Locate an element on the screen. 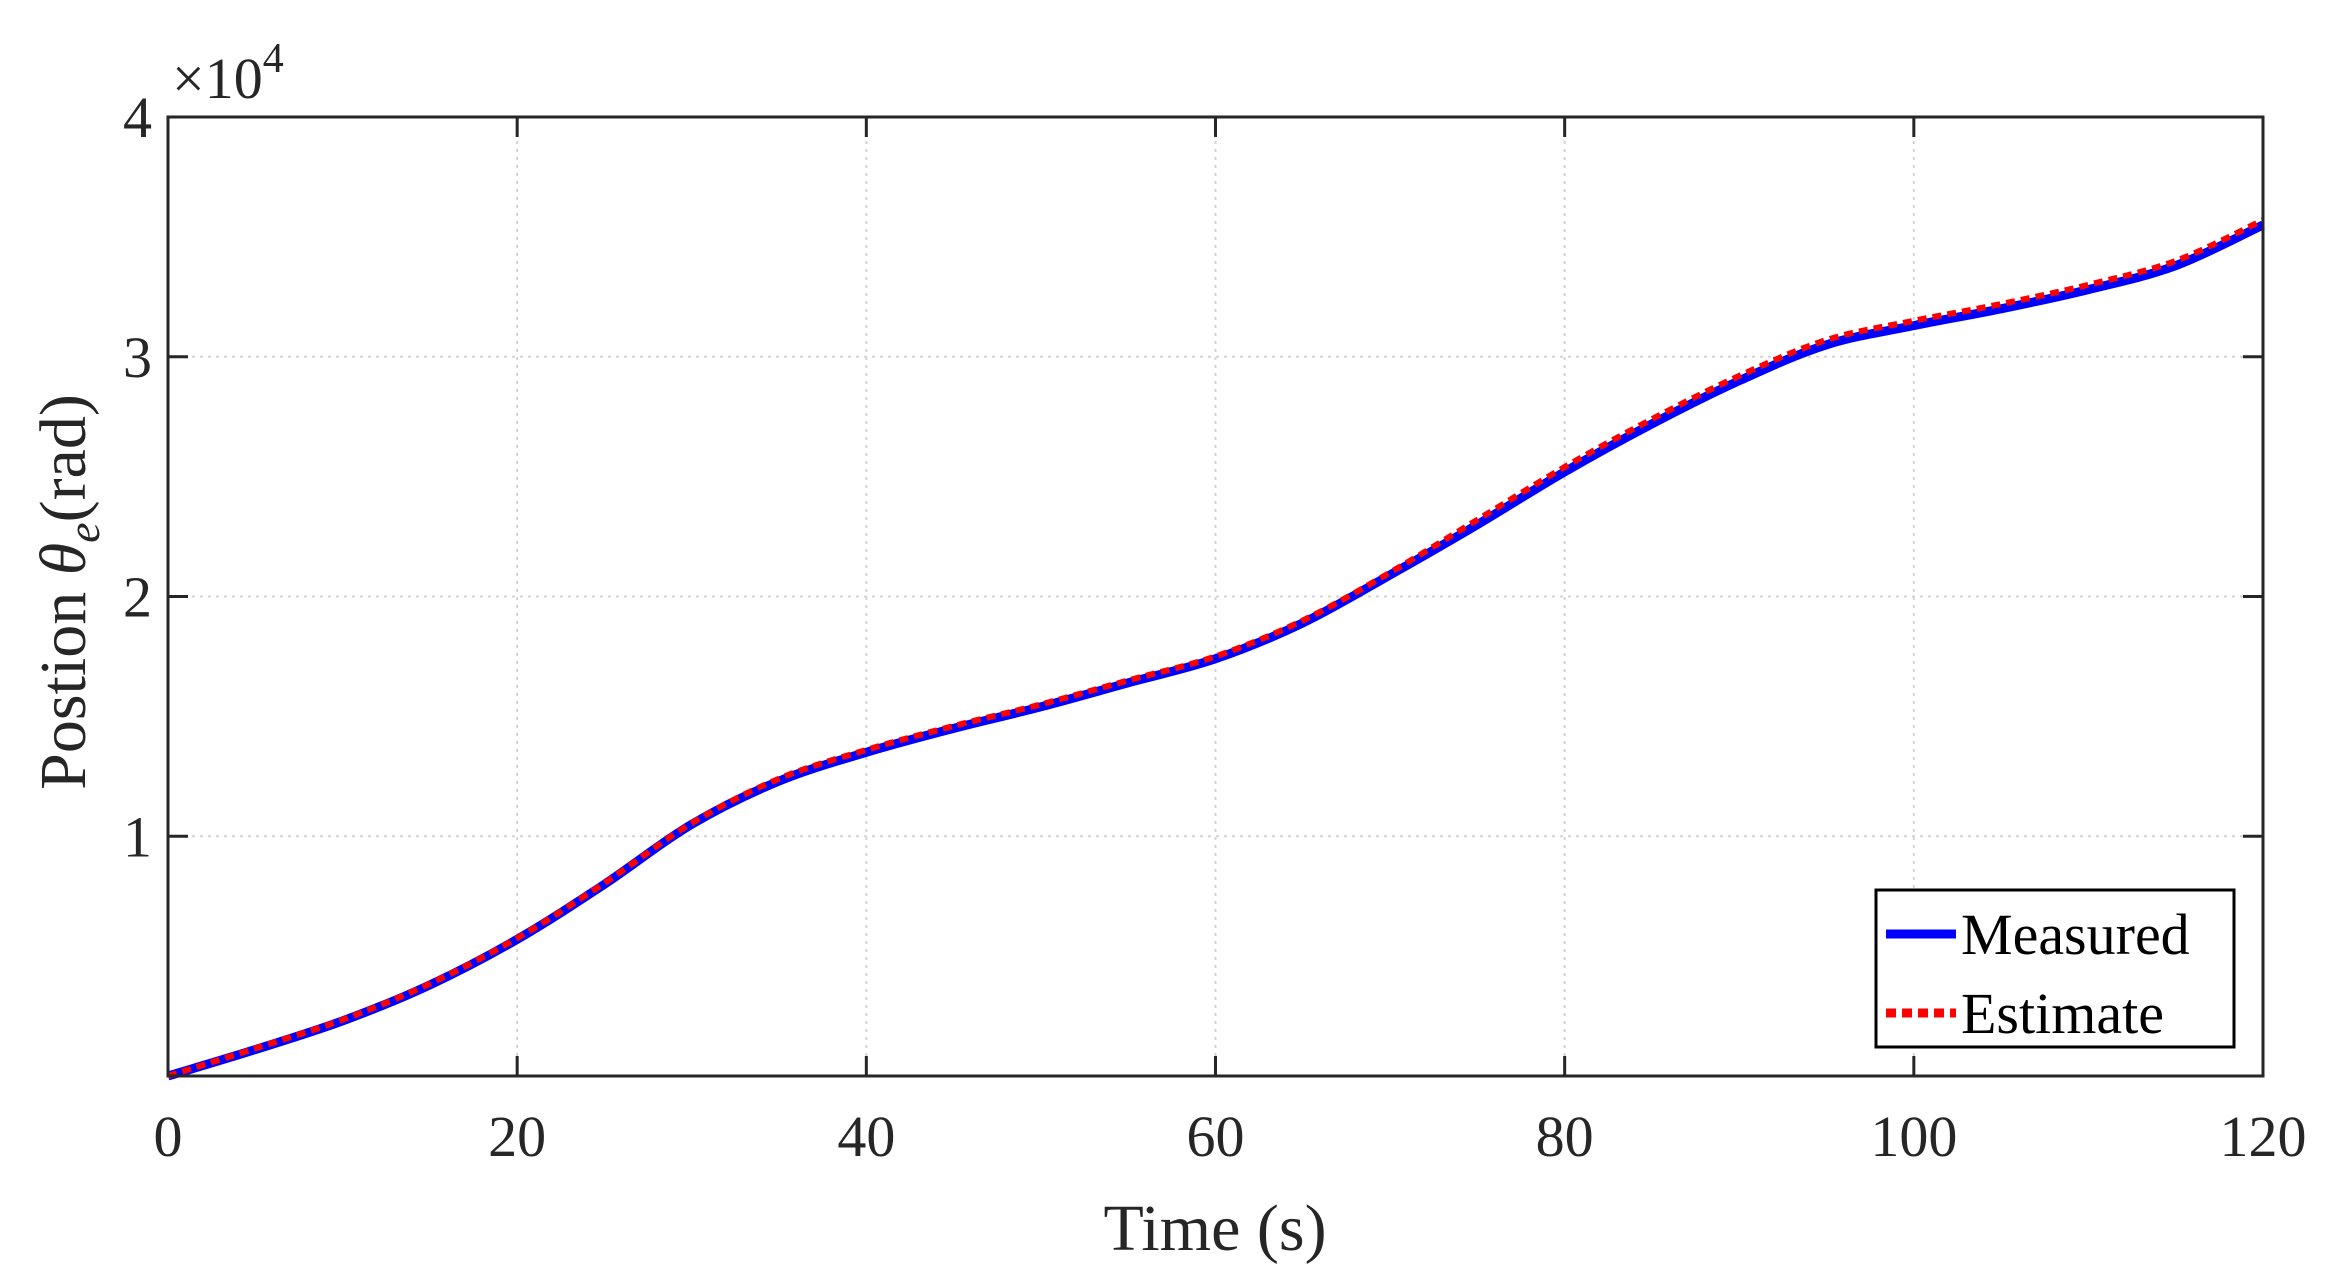  x-tick-label: 60 is located at coordinates (1216, 1136).